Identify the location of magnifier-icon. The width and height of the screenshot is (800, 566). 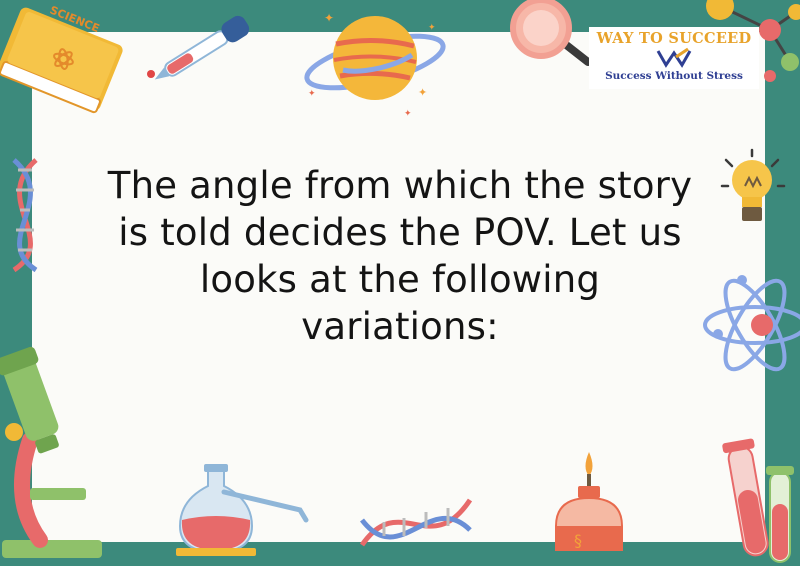
(551, 33).